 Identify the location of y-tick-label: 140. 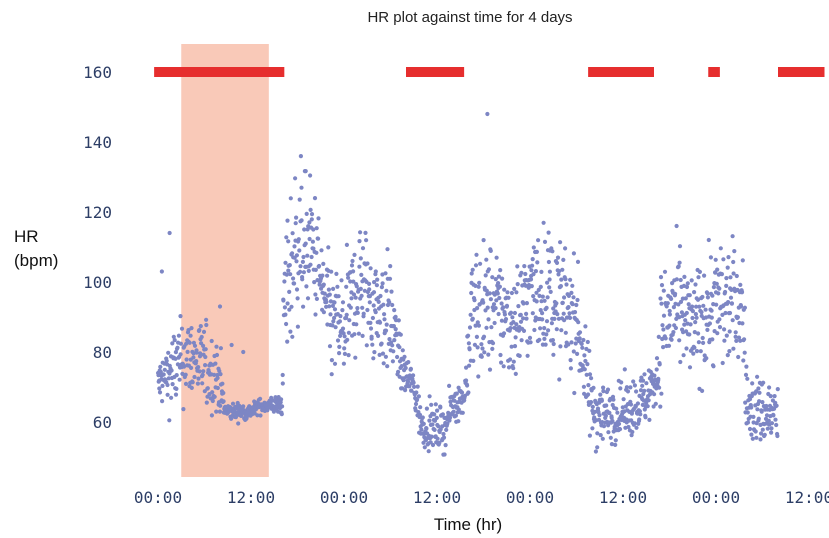
(97, 142).